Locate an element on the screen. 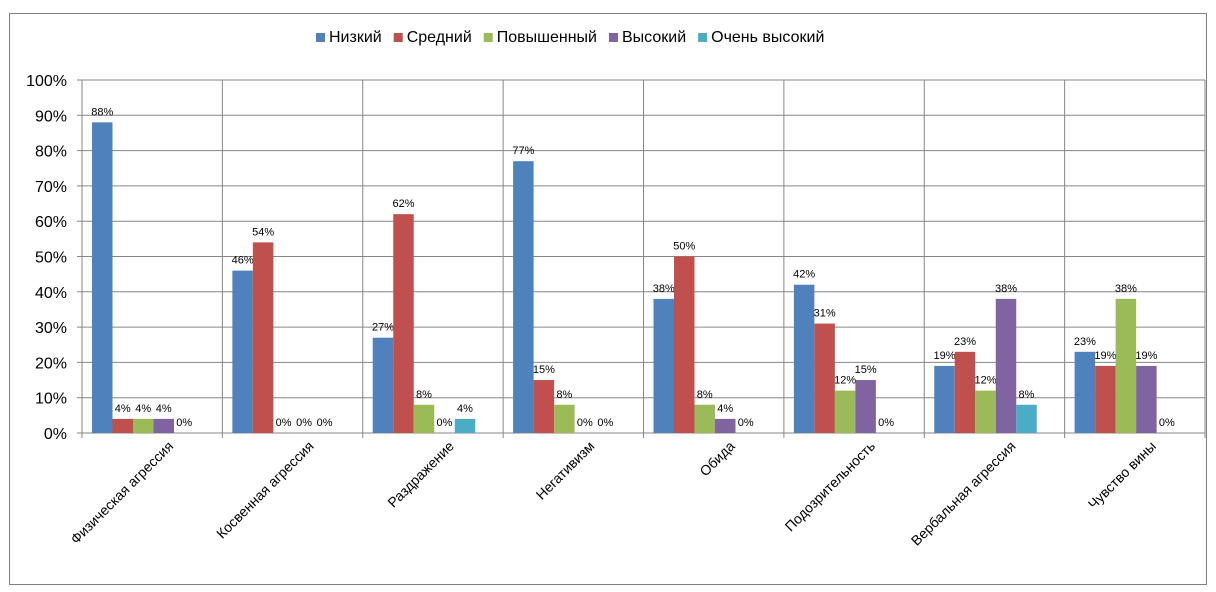  data-label: 54% is located at coordinates (263, 232).